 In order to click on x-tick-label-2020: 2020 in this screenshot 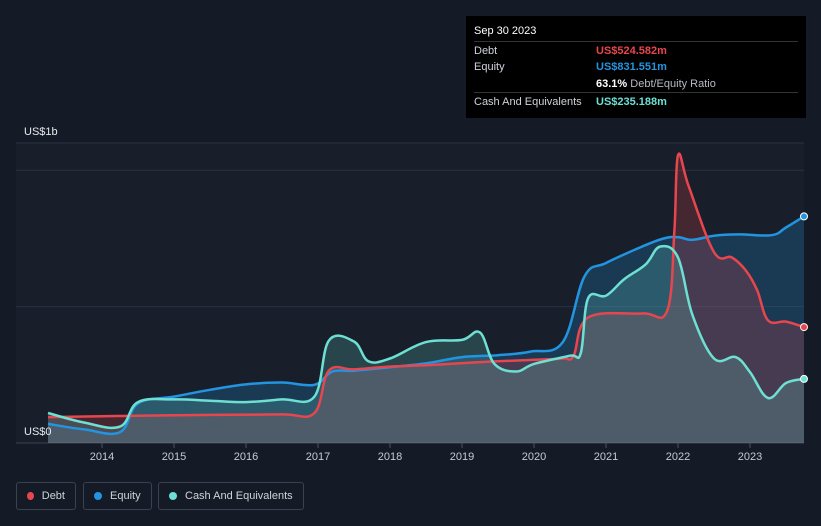, I will do `click(534, 457)`.